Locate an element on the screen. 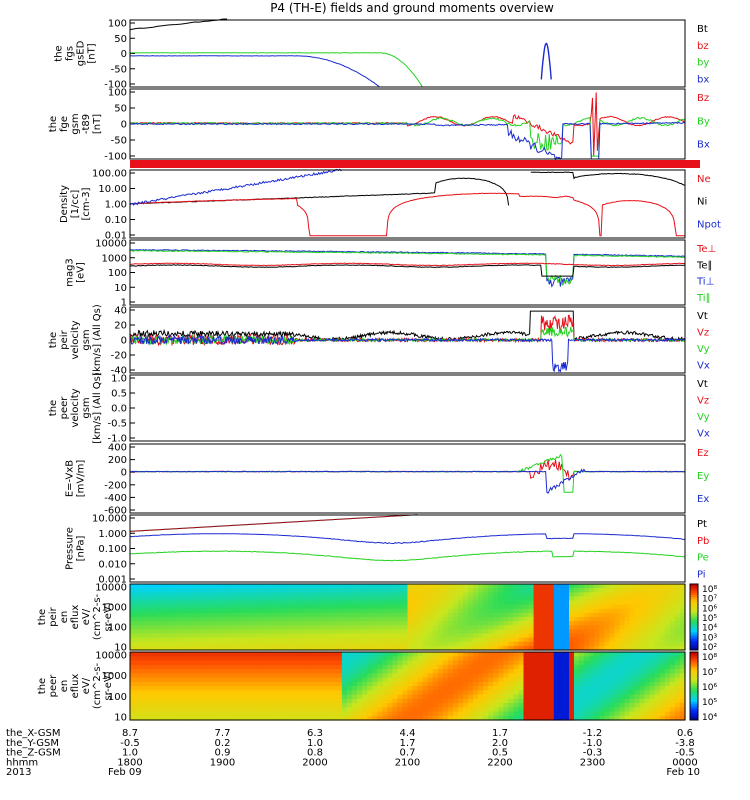 This screenshot has height=800, width=750. y-axis-label: [nT] is located at coordinates (92, 53).